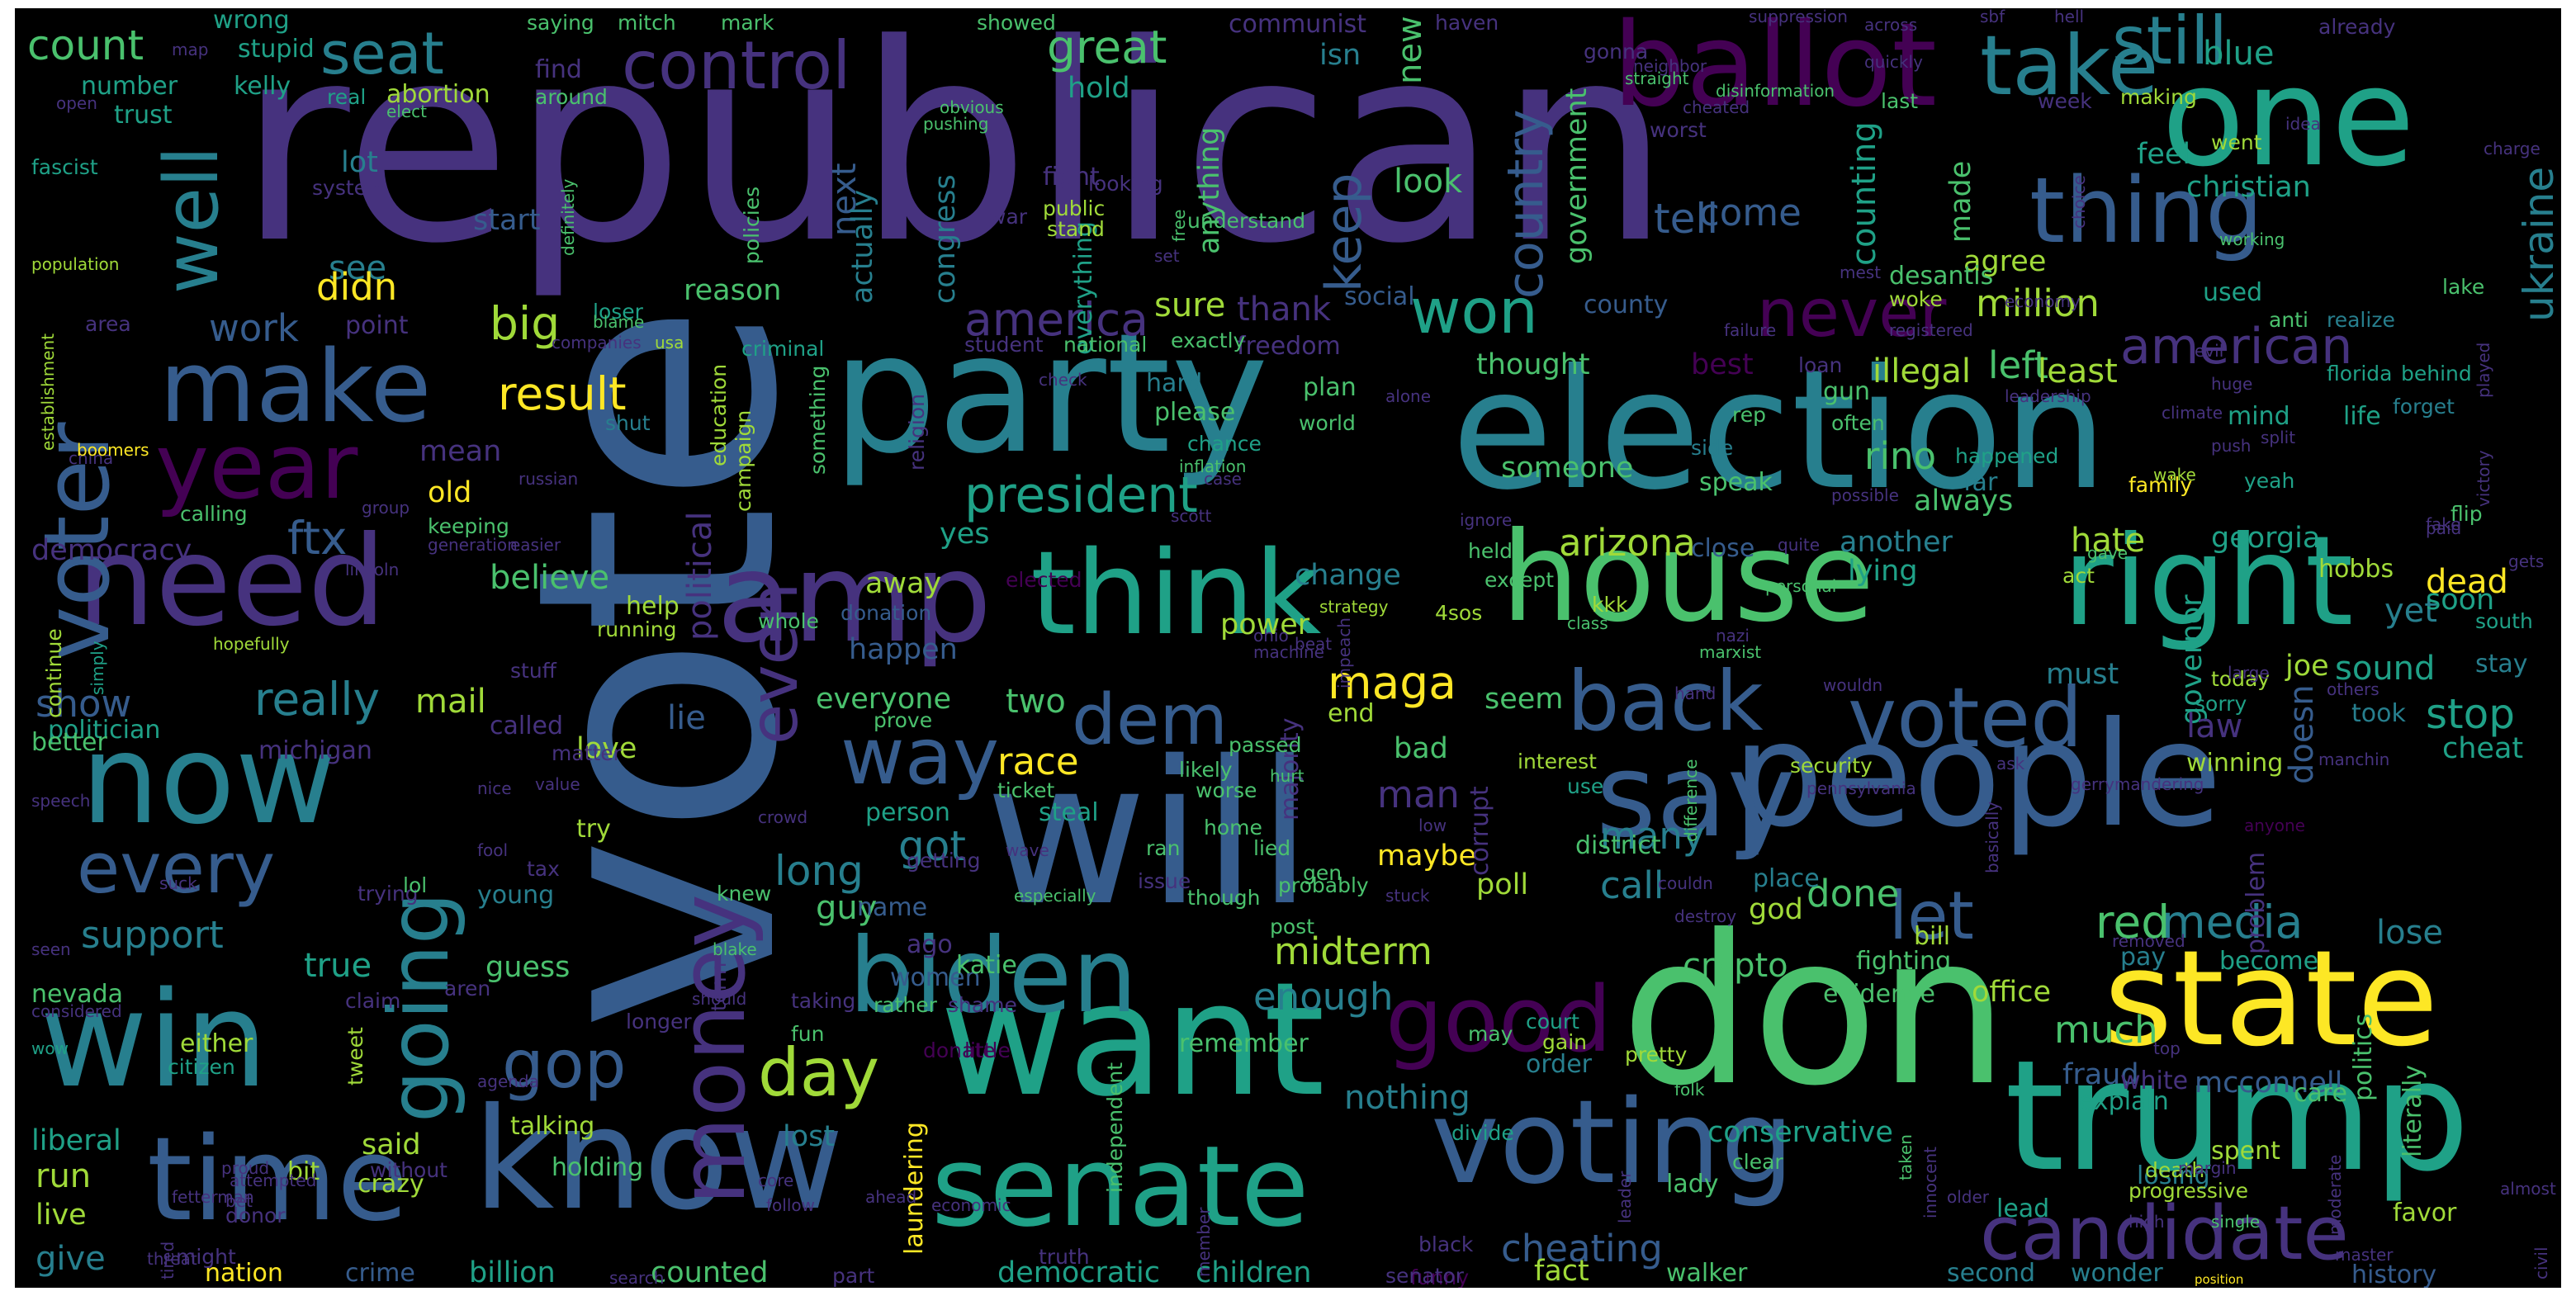  Describe the element at coordinates (1064, 1257) in the screenshot. I see `word-truth: truth` at that location.